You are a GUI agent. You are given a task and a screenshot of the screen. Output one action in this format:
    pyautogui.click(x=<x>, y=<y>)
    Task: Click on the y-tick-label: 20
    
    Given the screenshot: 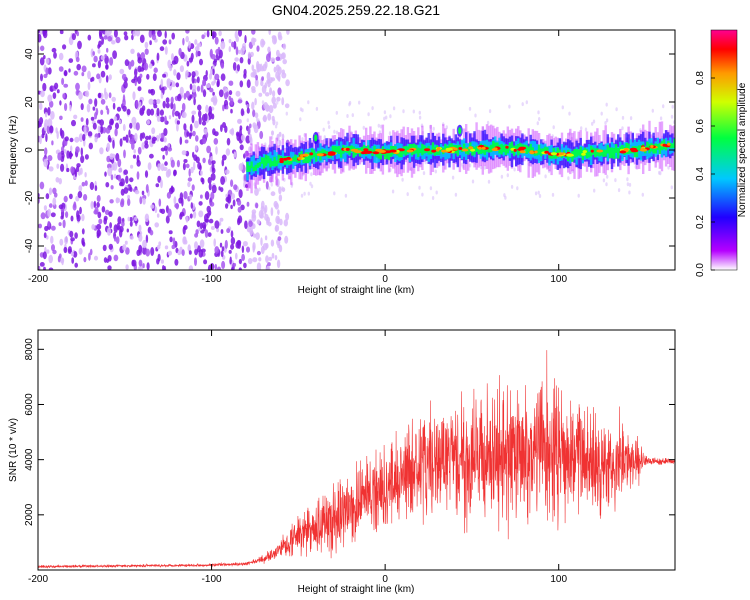 What is the action you would take?
    pyautogui.click(x=29, y=102)
    